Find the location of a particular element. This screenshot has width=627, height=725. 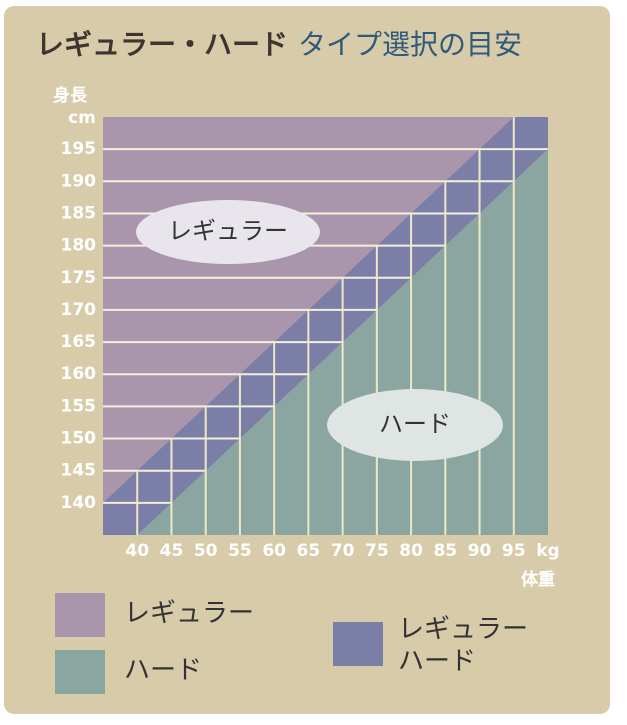

y-tick-label: 165 is located at coordinates (79, 342).